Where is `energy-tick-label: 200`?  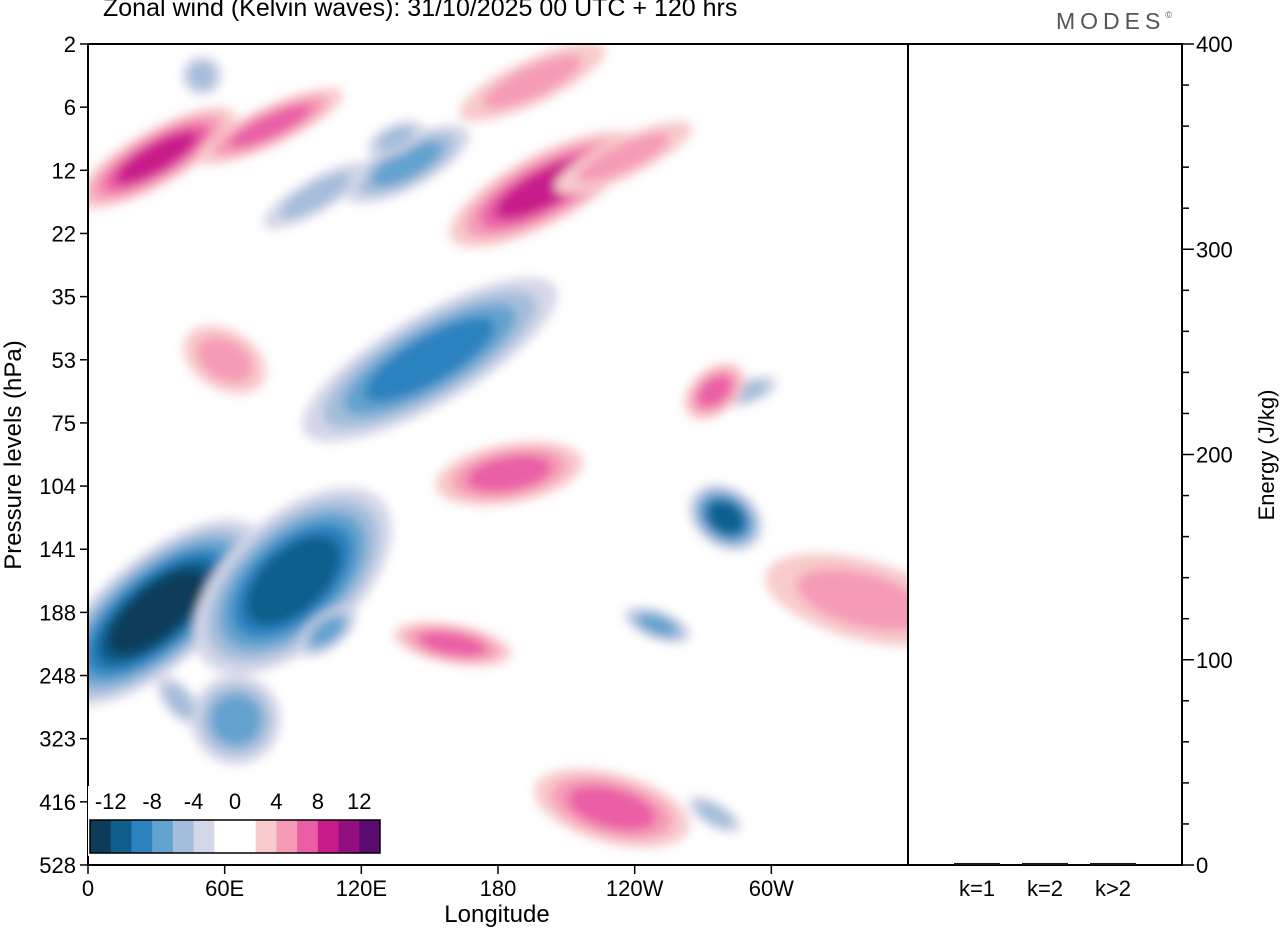
energy-tick-label: 200 is located at coordinates (1214, 455).